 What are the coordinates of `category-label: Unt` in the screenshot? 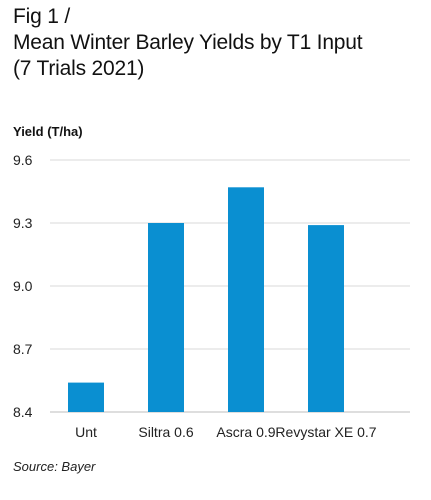 It's located at (86, 432).